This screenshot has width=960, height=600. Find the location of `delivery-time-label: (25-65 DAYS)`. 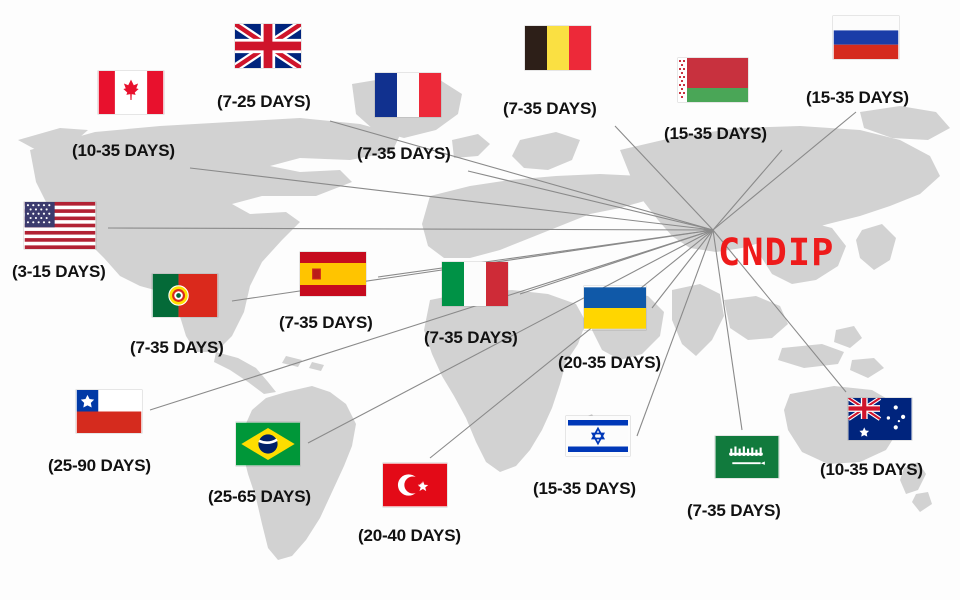

delivery-time-label: (25-65 DAYS) is located at coordinates (259, 496).